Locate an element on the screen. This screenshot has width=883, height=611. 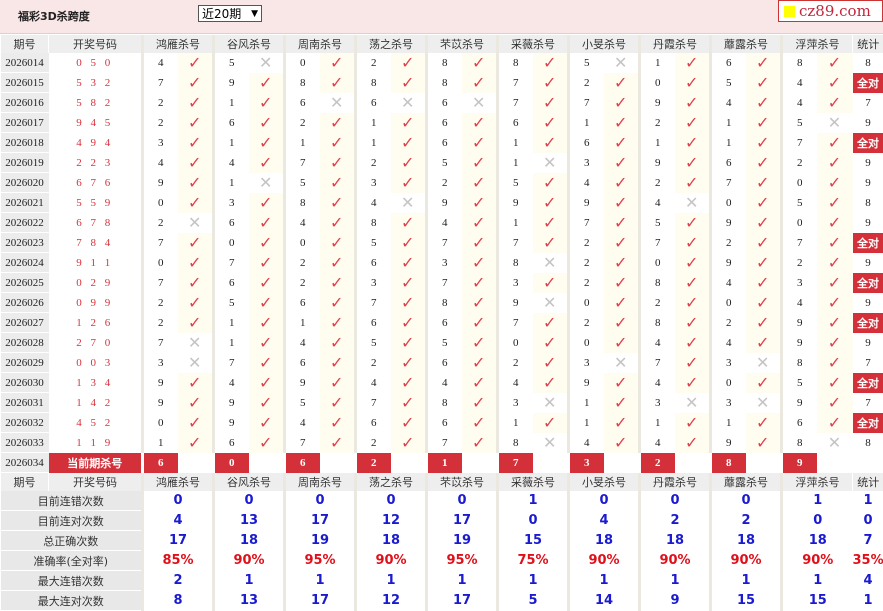
column-header-expert: 浮萍杀号 is located at coordinates (817, 482).